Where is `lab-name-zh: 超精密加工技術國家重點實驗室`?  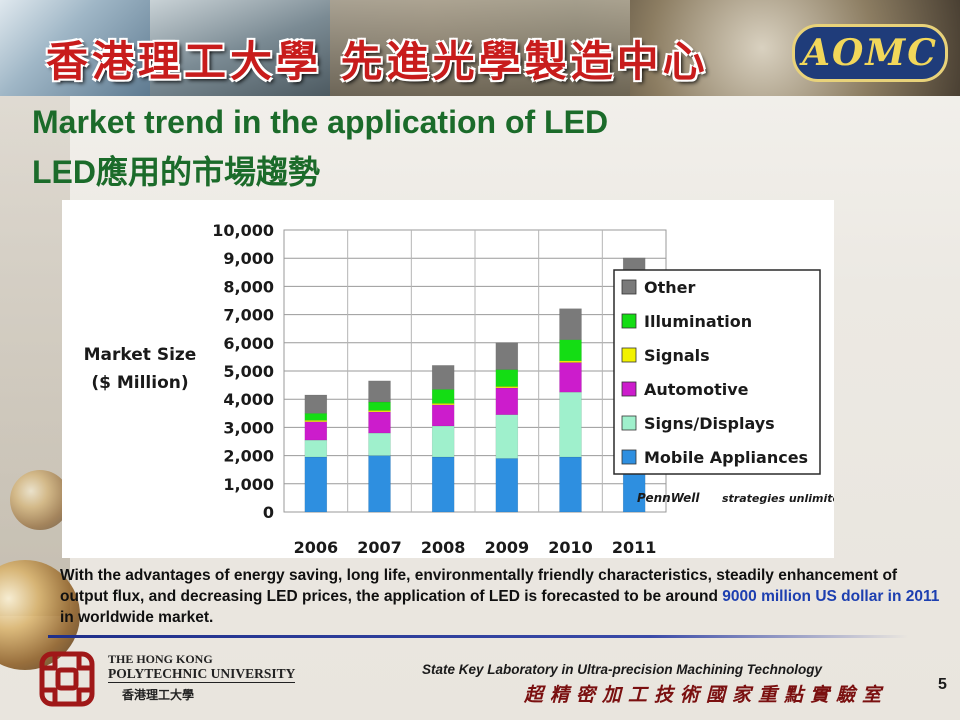
lab-name-zh: 超精密加工技術國家重點實驗室 is located at coordinates (706, 695).